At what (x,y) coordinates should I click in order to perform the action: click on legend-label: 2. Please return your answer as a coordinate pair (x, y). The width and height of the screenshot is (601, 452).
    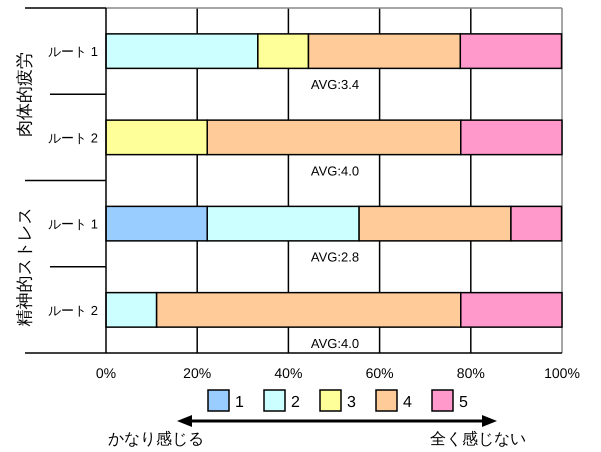
    Looking at the image, I should click on (295, 402).